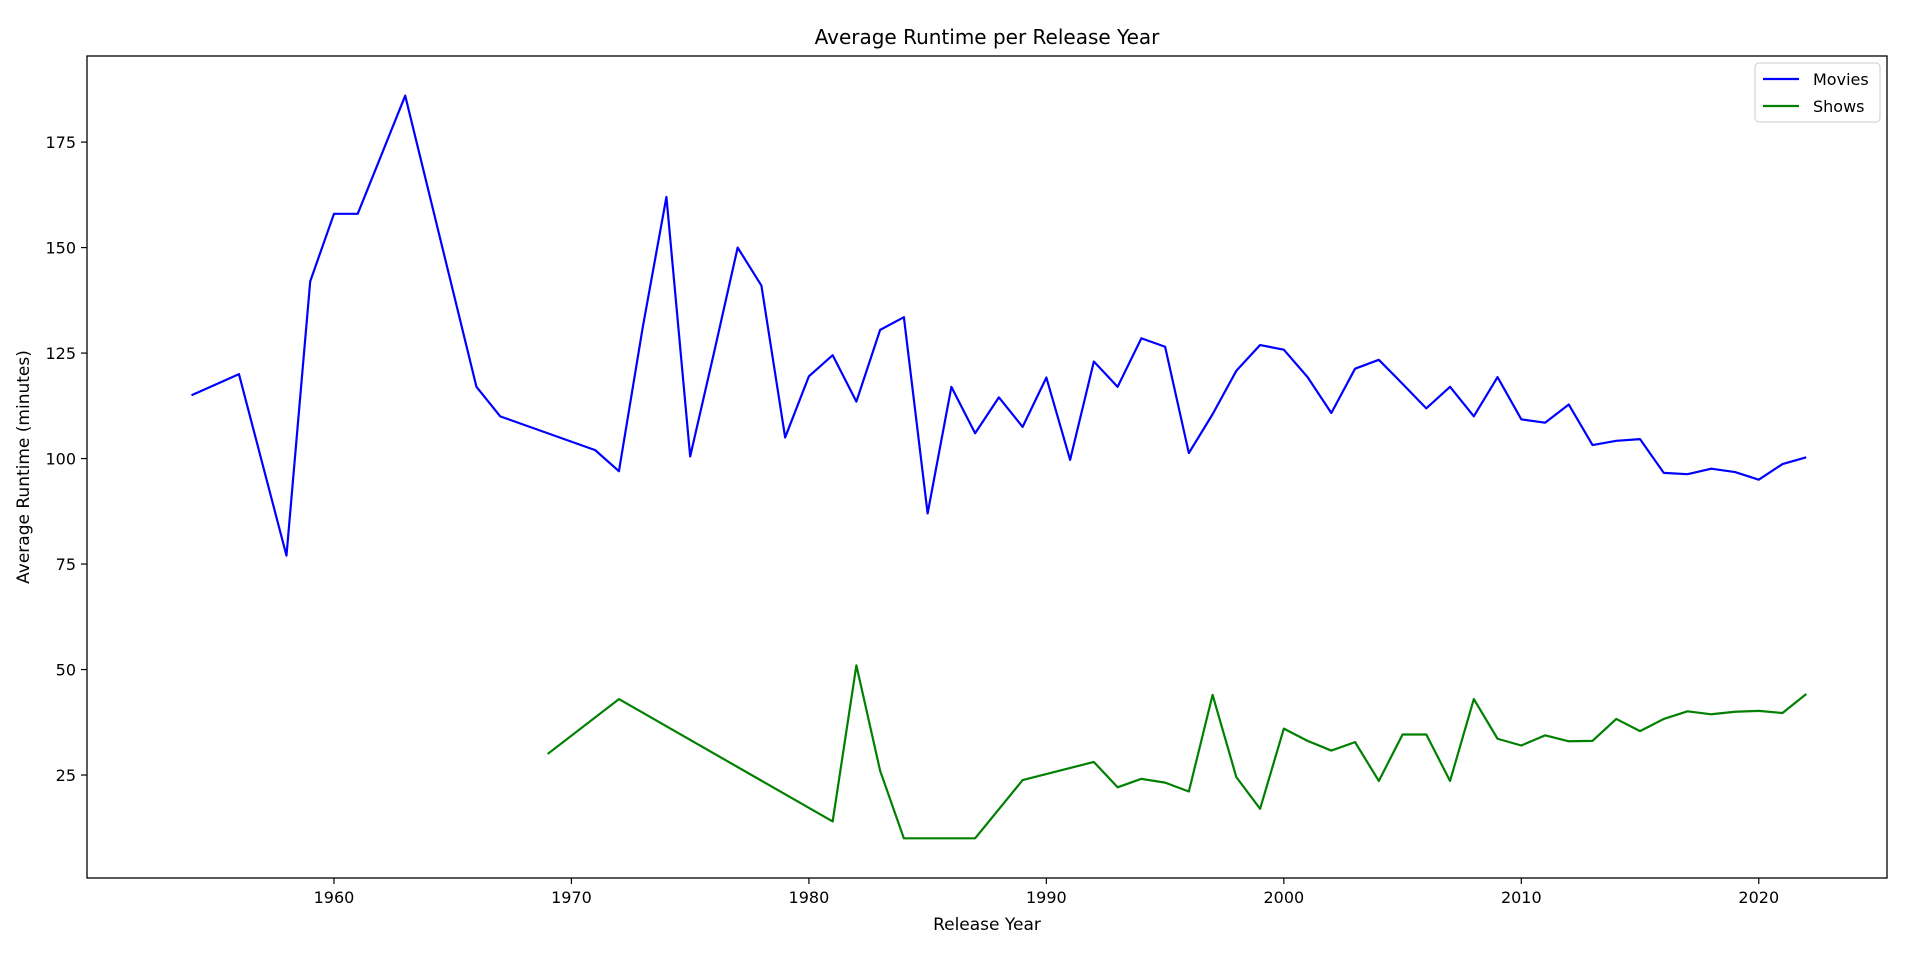  I want to click on legend-label-shows: Shows, so click(1839, 106).